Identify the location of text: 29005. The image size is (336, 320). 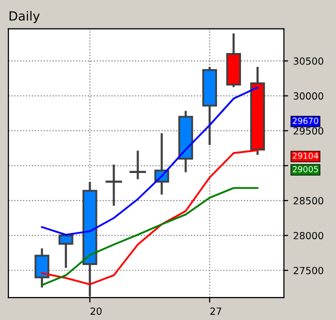
(305, 169).